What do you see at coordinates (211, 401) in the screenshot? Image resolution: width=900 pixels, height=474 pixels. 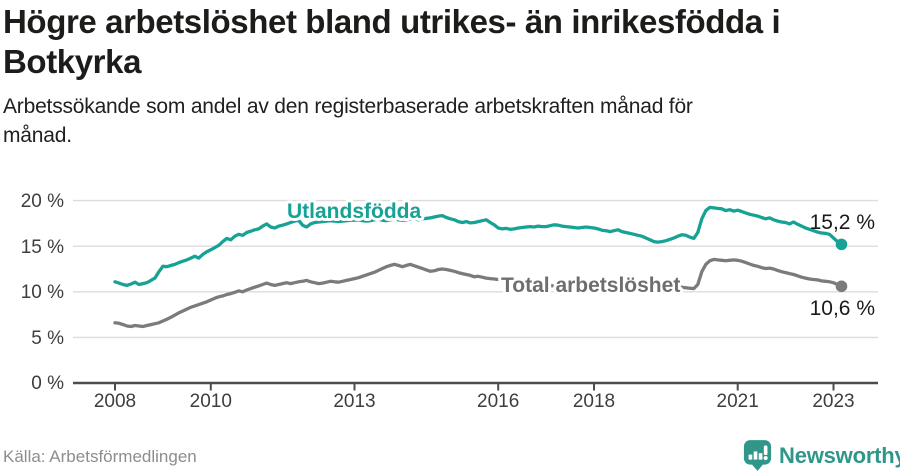 I see `x-tick-label: 2010` at bounding box center [211, 401].